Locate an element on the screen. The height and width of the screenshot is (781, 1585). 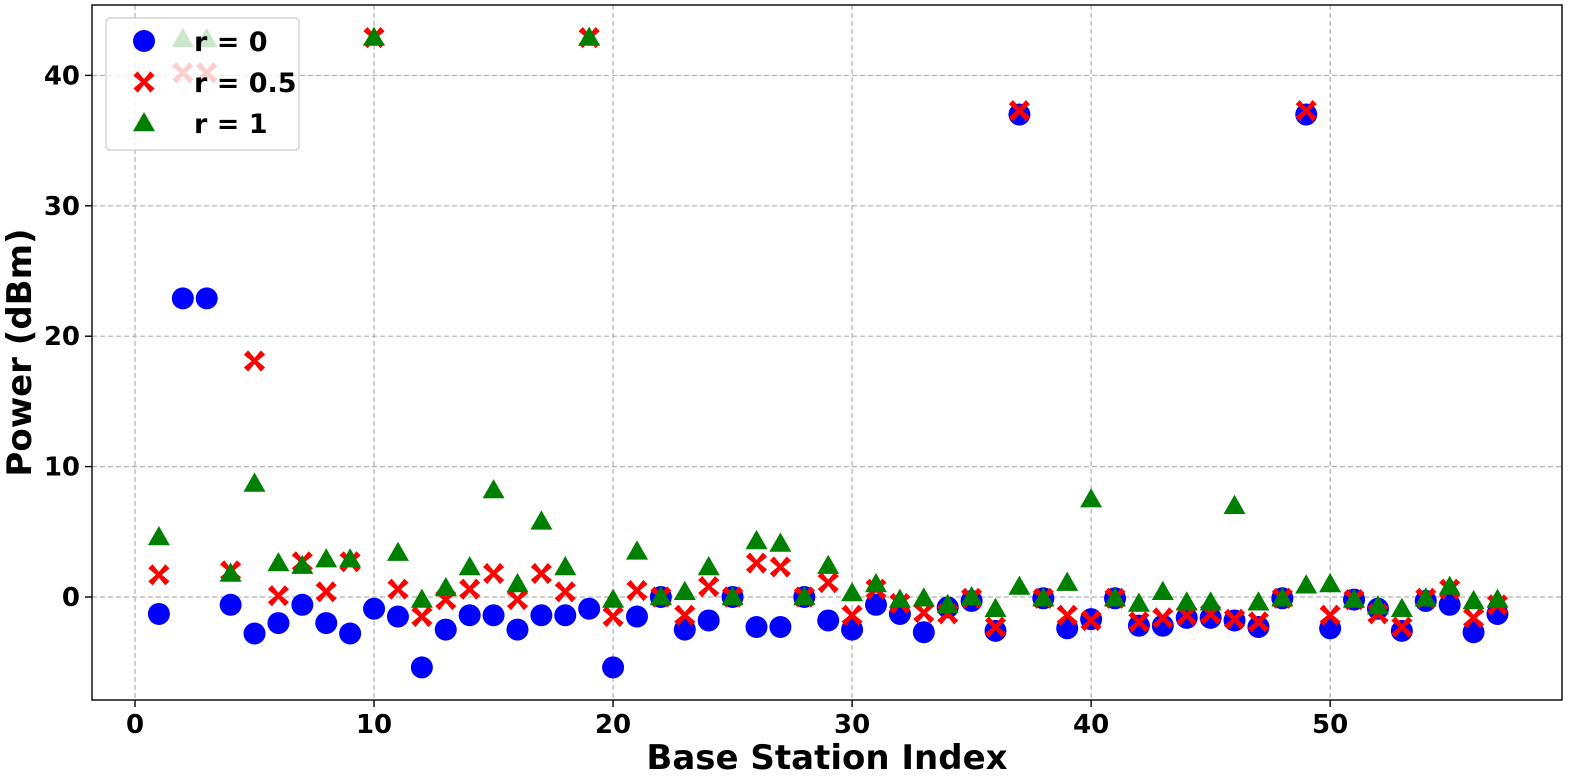
legend-label: r = 0.5 is located at coordinates (245, 83).